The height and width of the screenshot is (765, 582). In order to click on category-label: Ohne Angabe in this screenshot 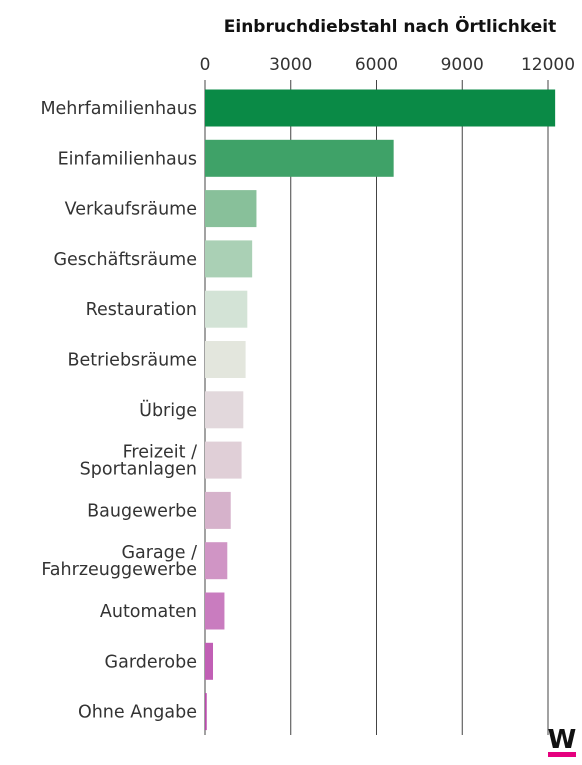, I will do `click(137, 713)`.